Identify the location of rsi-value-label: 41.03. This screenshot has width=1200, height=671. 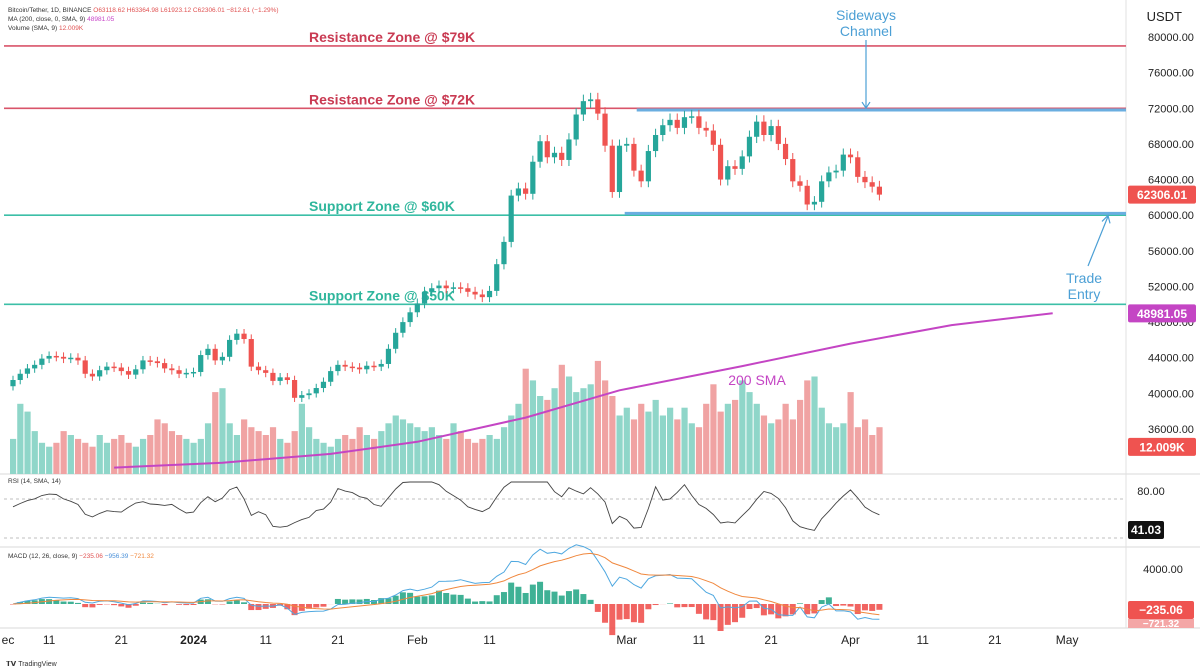
(1146, 530).